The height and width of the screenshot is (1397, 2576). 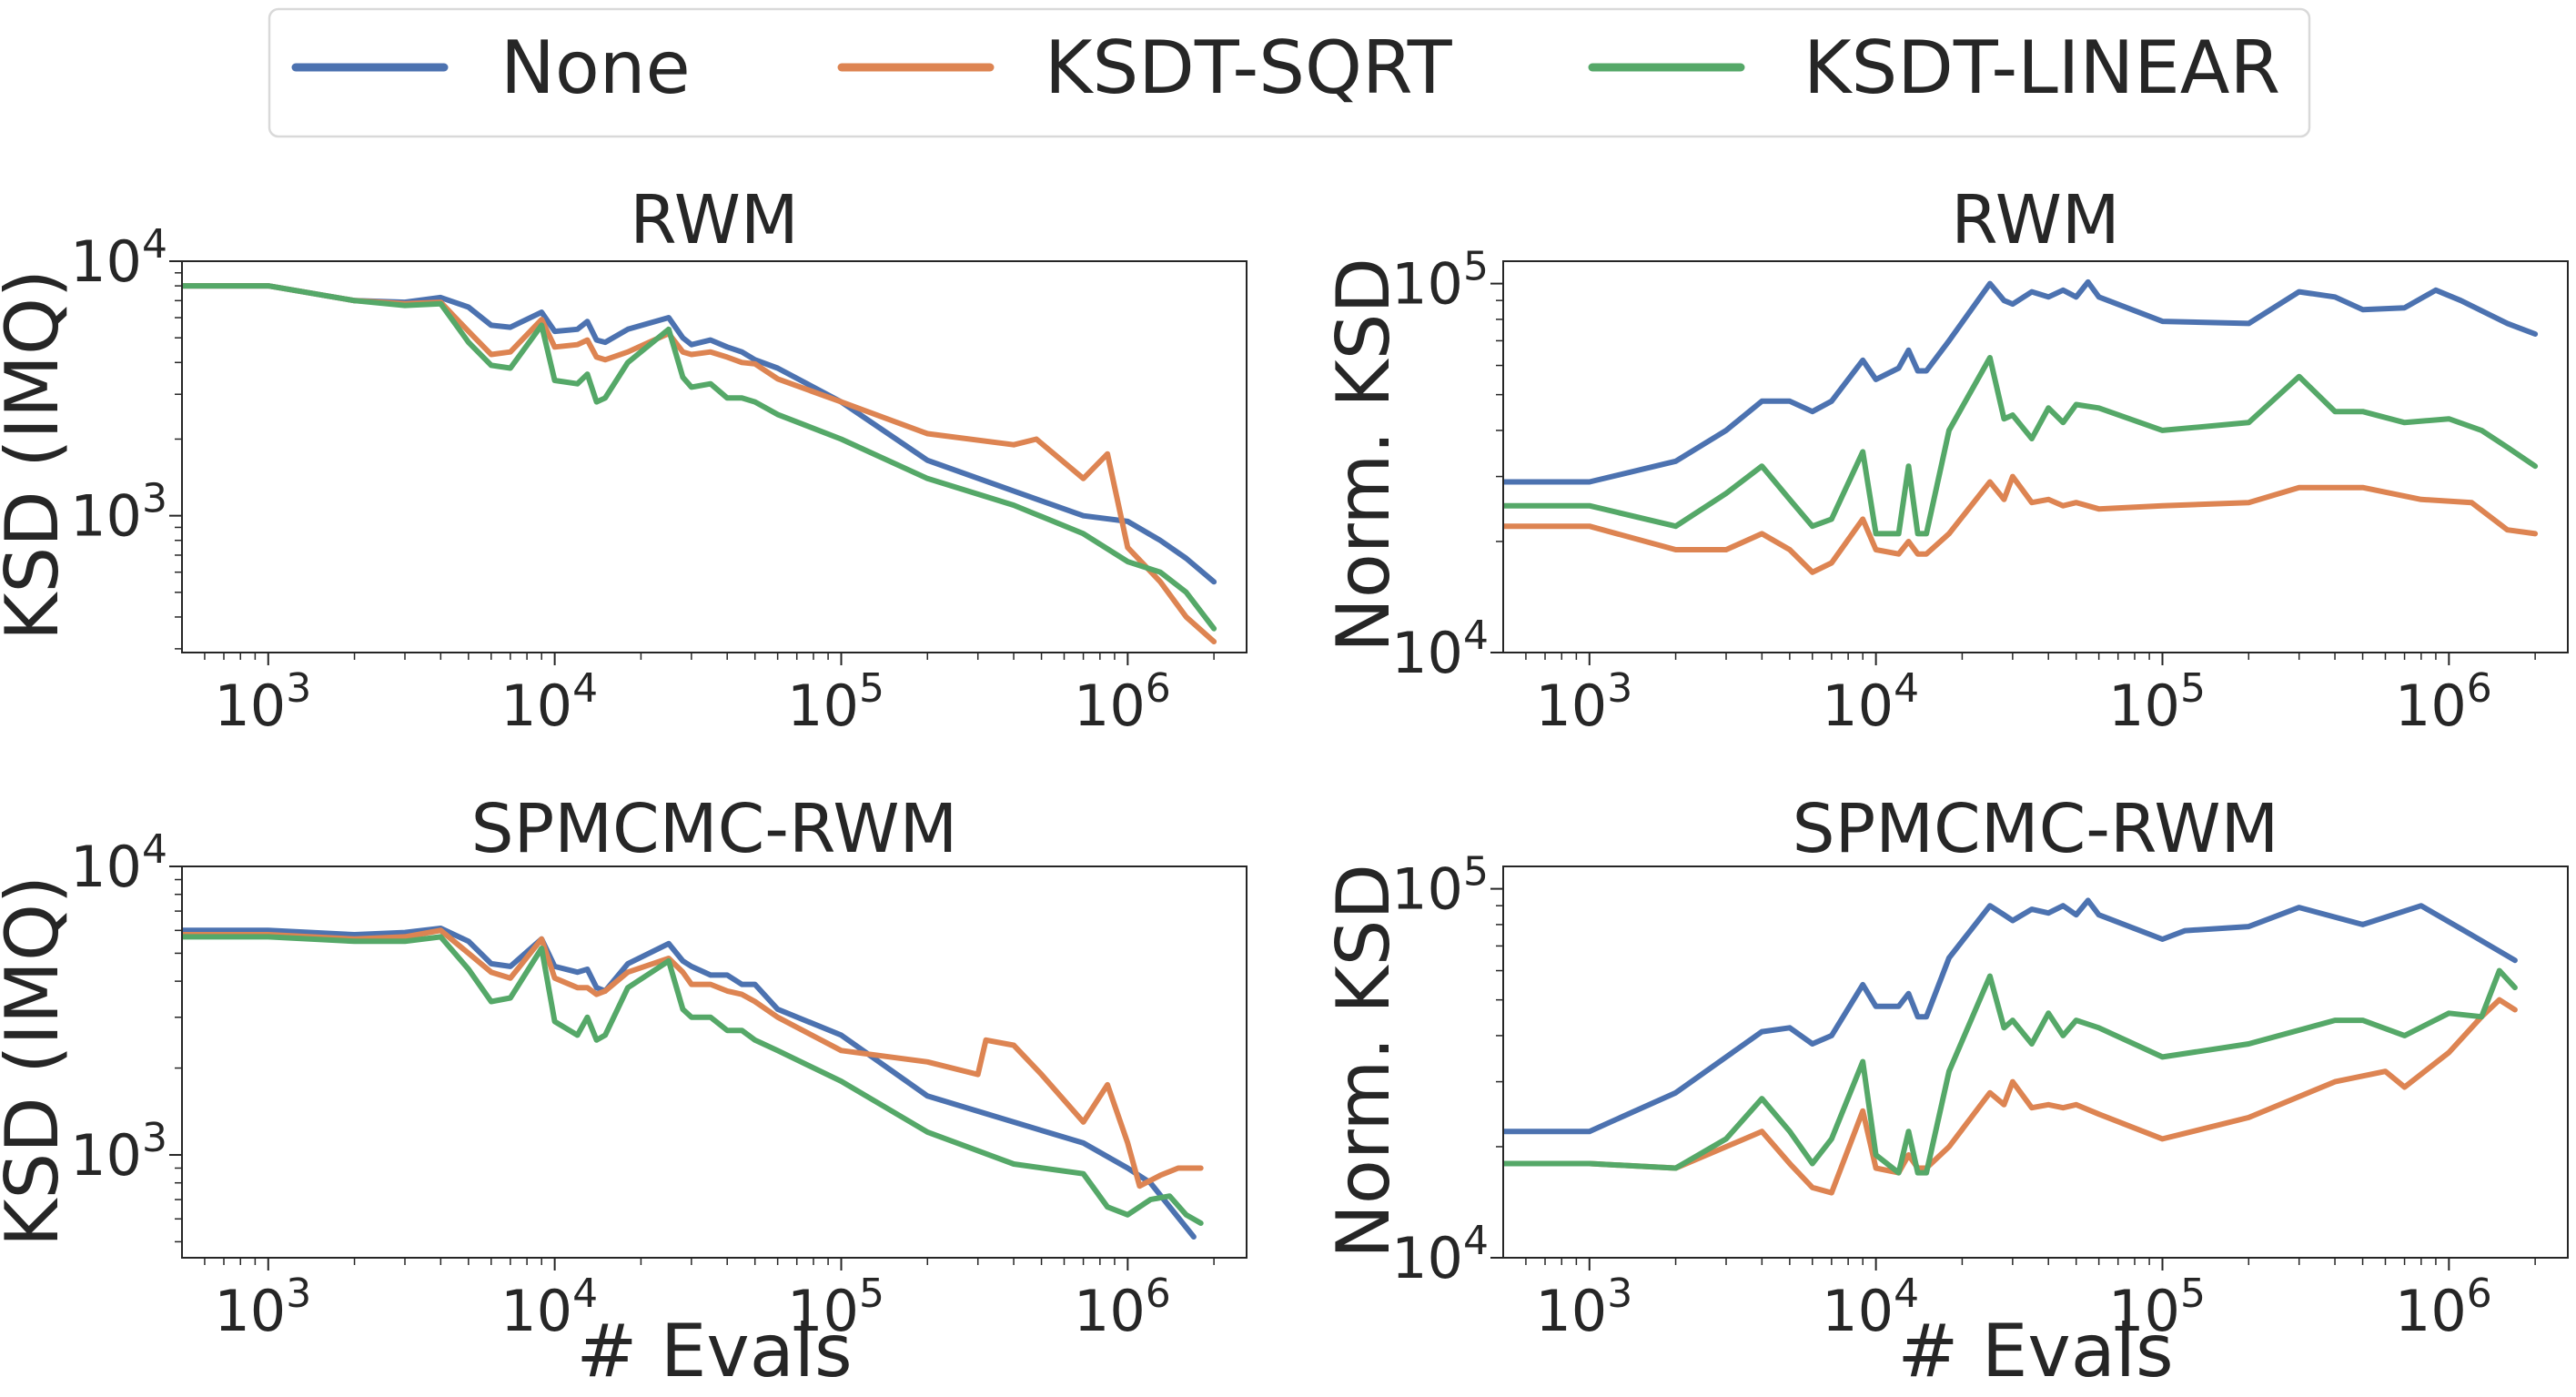 What do you see at coordinates (37, 455) in the screenshot?
I see `y-axis-label-top-left: KSD (IMQ)` at bounding box center [37, 455].